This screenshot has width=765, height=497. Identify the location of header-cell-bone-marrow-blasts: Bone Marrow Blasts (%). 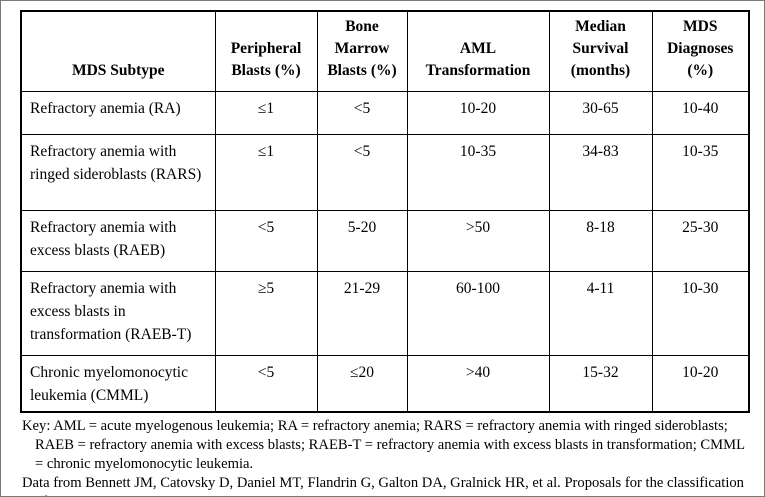
(362, 51).